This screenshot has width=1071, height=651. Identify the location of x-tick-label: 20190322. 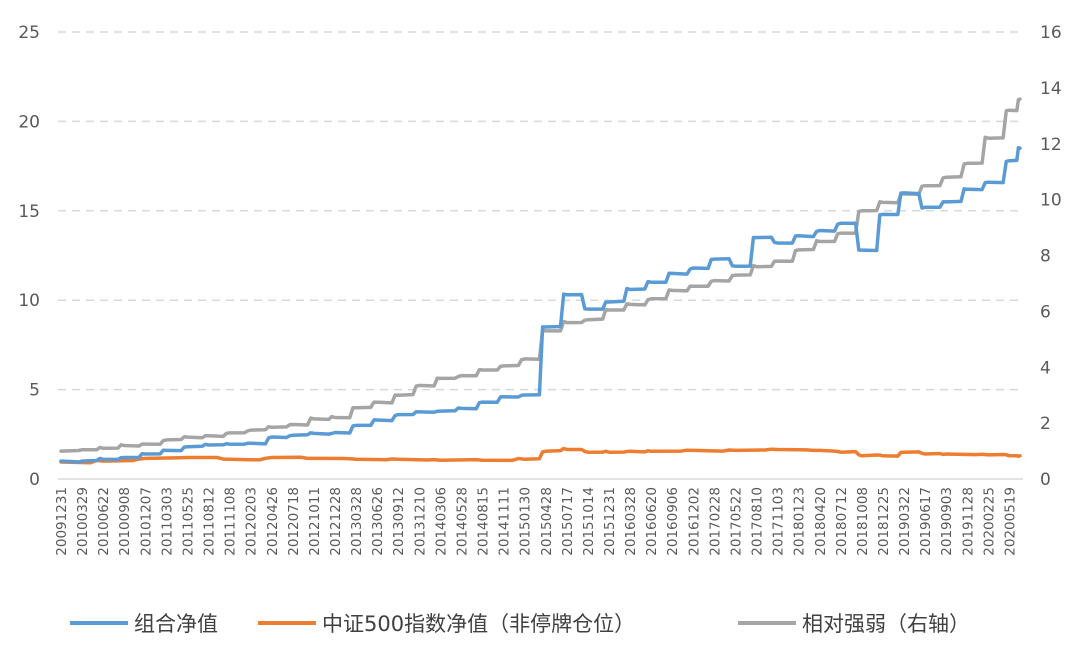
(905, 521).